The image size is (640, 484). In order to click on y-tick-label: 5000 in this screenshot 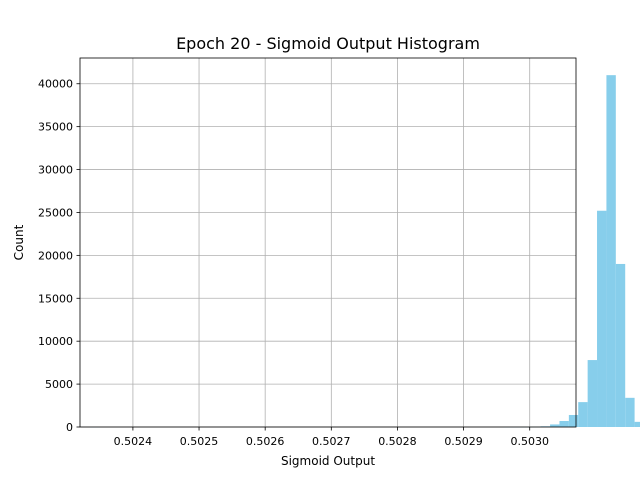, I will do `click(59, 384)`.